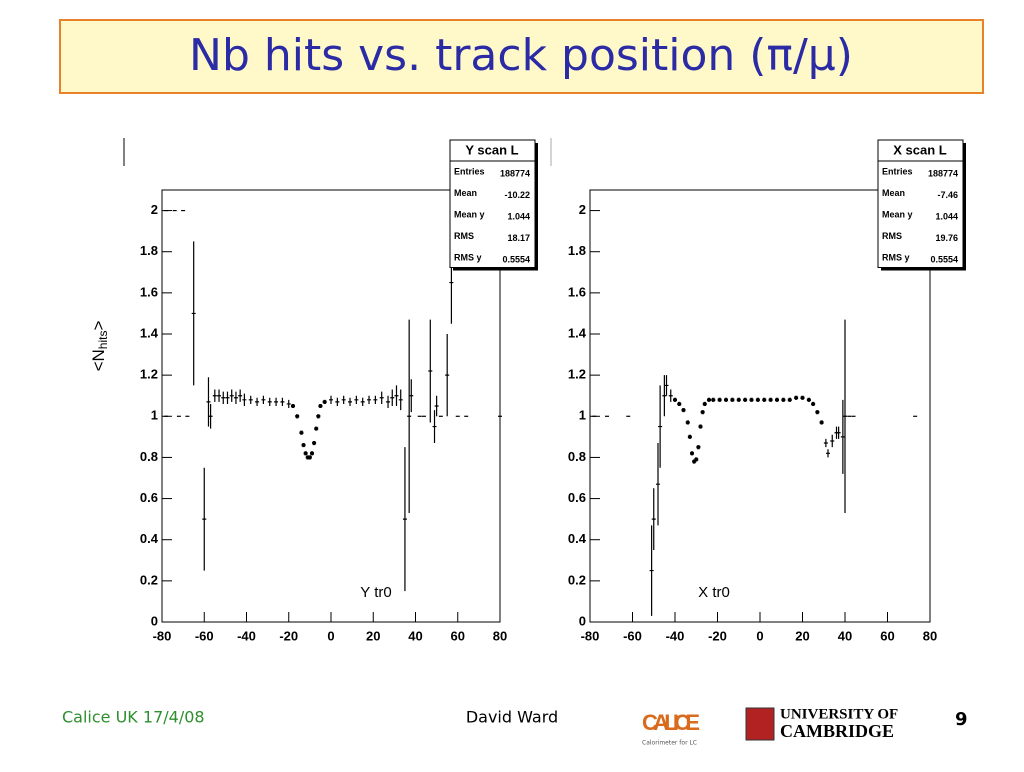 Image resolution: width=1024 pixels, height=772 pixels. Describe the element at coordinates (98, 360) in the screenshot. I see `y-axis-label-part: <N` at that location.